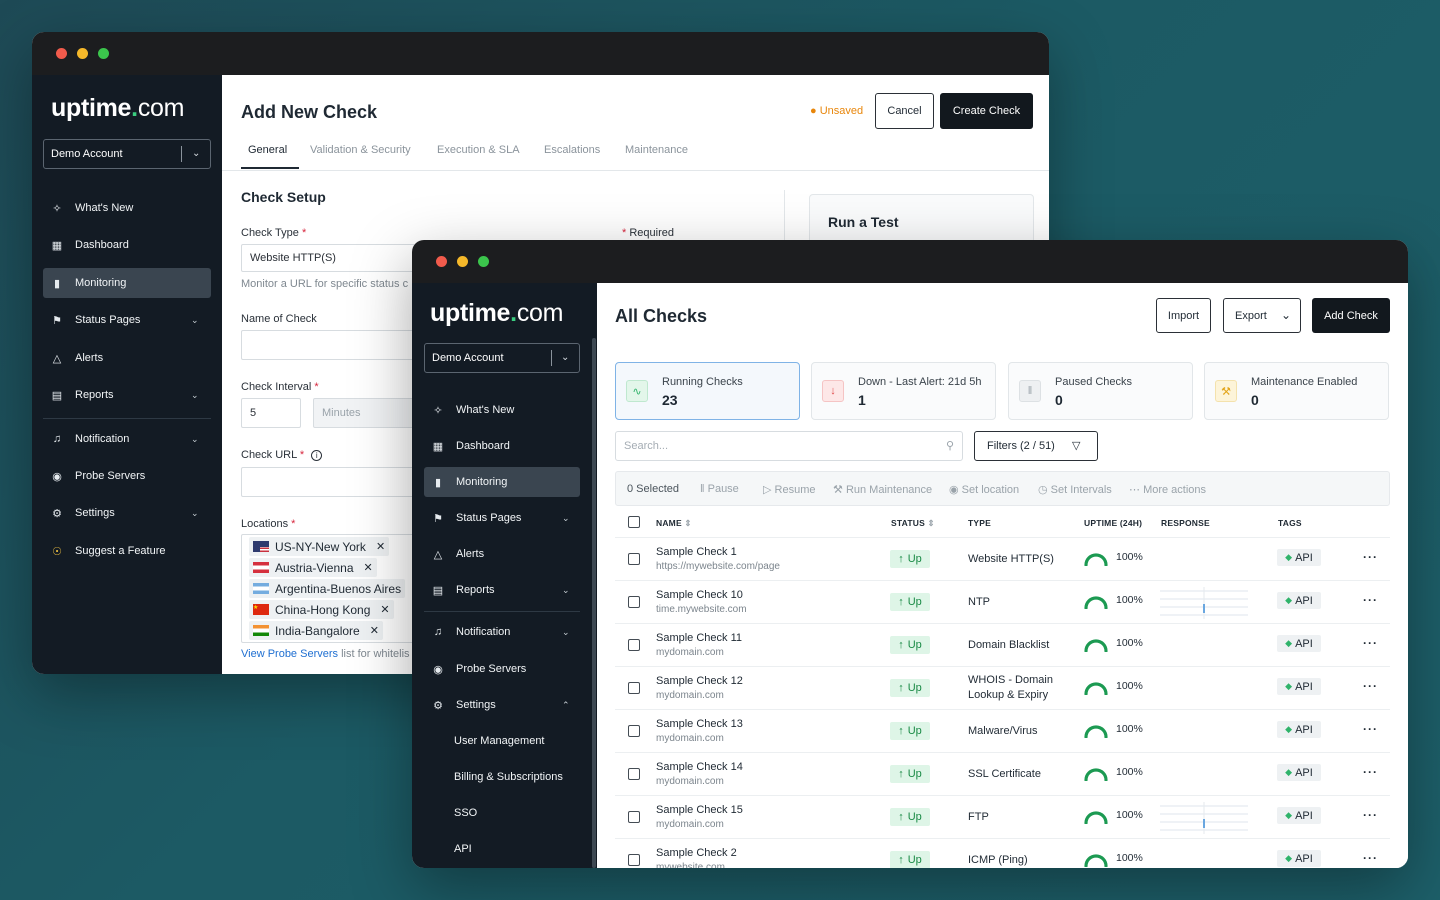 This screenshot has width=1440, height=900. What do you see at coordinates (913, 523) in the screenshot?
I see `column-status: STATUS ⇕` at bounding box center [913, 523].